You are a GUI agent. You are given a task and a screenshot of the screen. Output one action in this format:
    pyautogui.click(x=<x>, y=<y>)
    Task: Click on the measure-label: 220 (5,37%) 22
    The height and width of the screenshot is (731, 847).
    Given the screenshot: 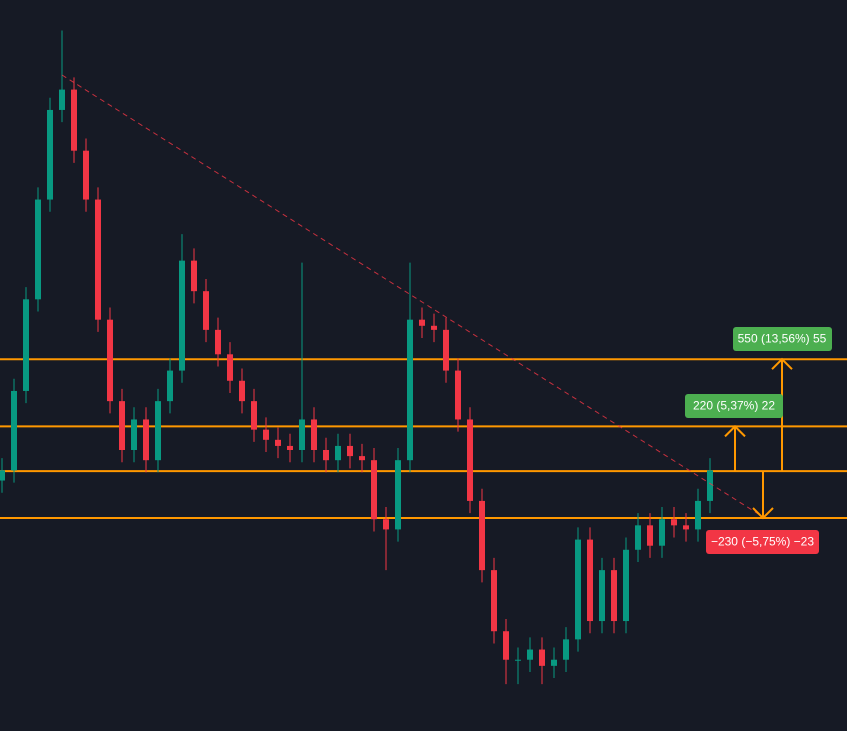 What is the action you would take?
    pyautogui.click(x=734, y=406)
    